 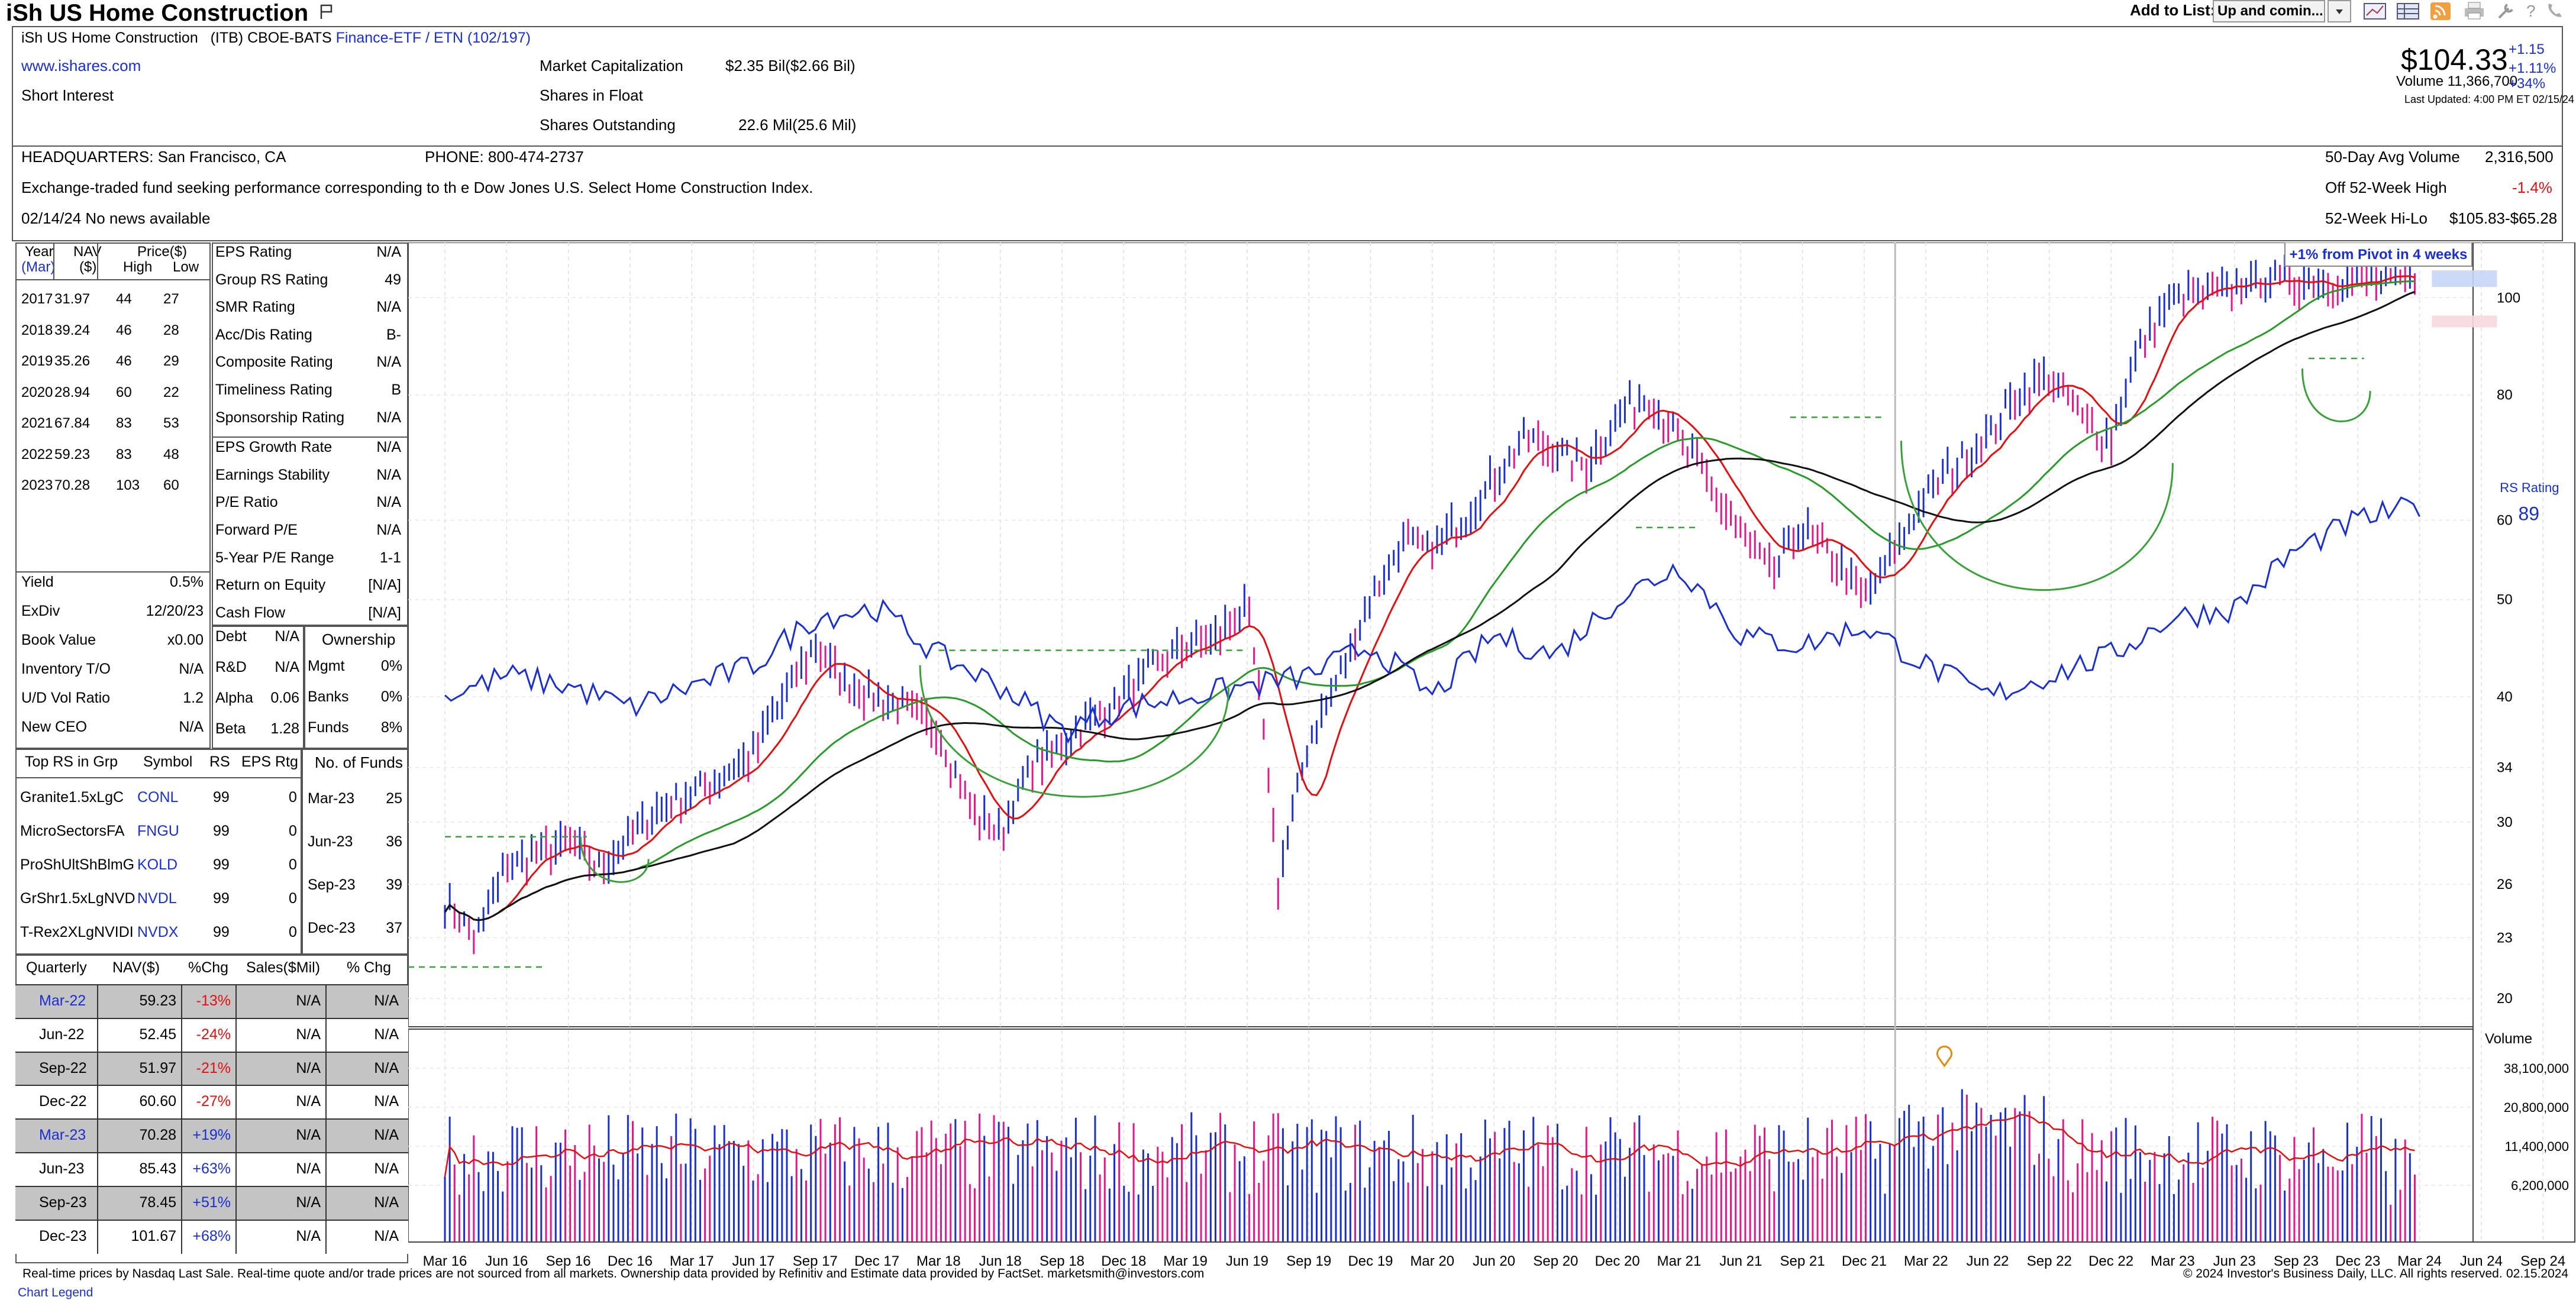 I want to click on rating-label: Composite Rating, so click(x=274, y=363).